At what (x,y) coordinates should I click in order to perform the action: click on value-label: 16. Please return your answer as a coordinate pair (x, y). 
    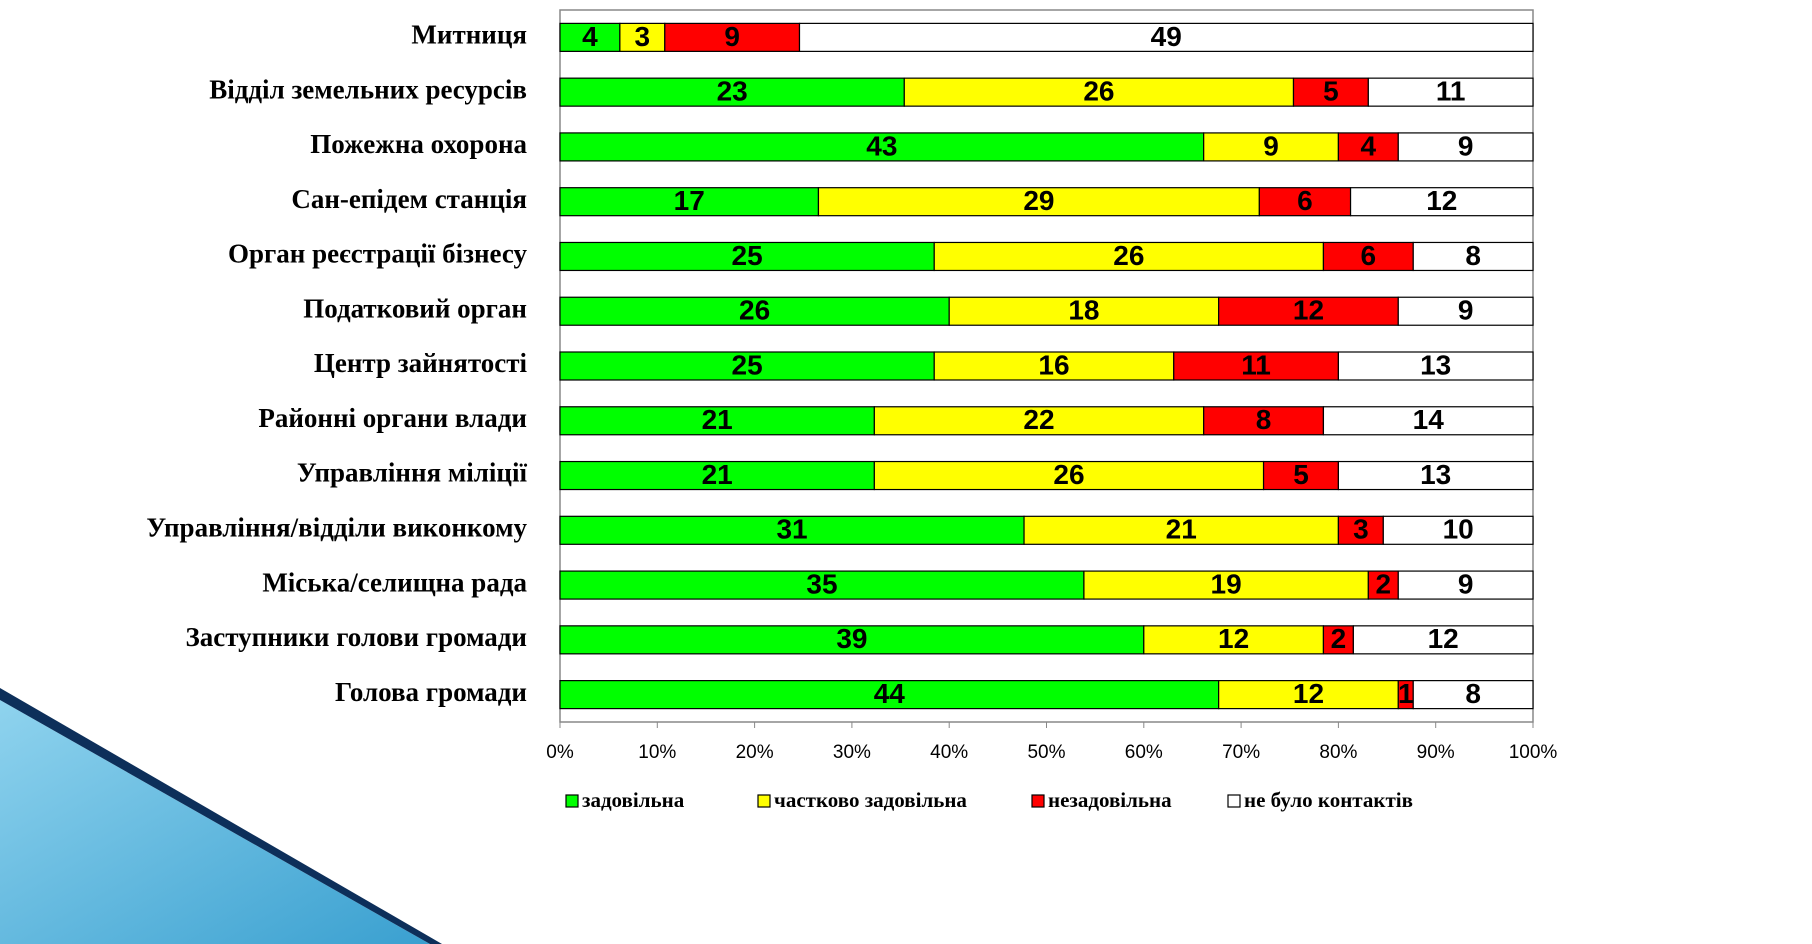
    Looking at the image, I should click on (1053, 364).